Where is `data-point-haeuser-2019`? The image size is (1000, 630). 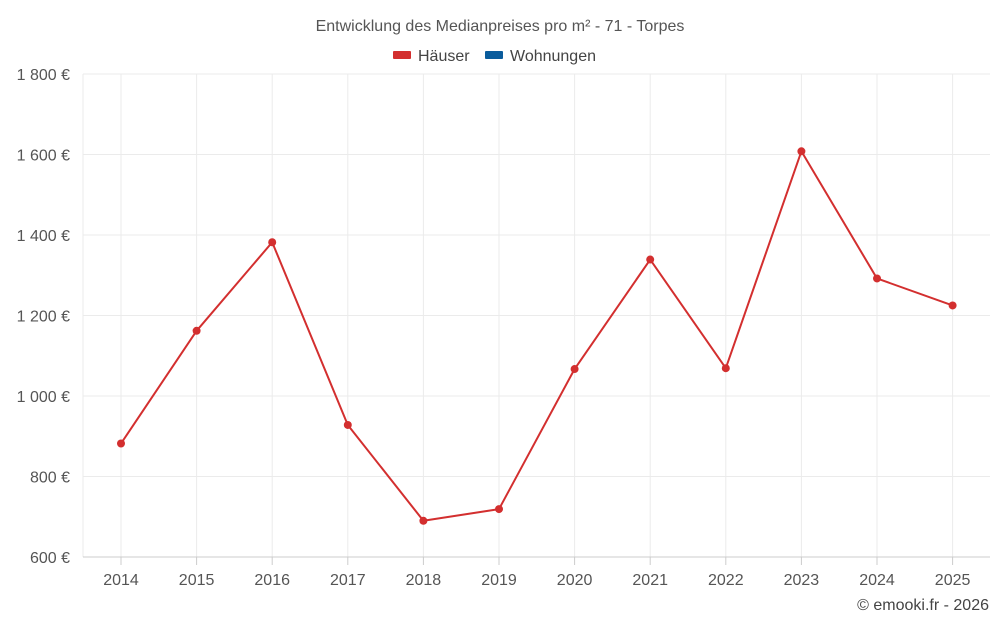 data-point-haeuser-2019 is located at coordinates (499, 509).